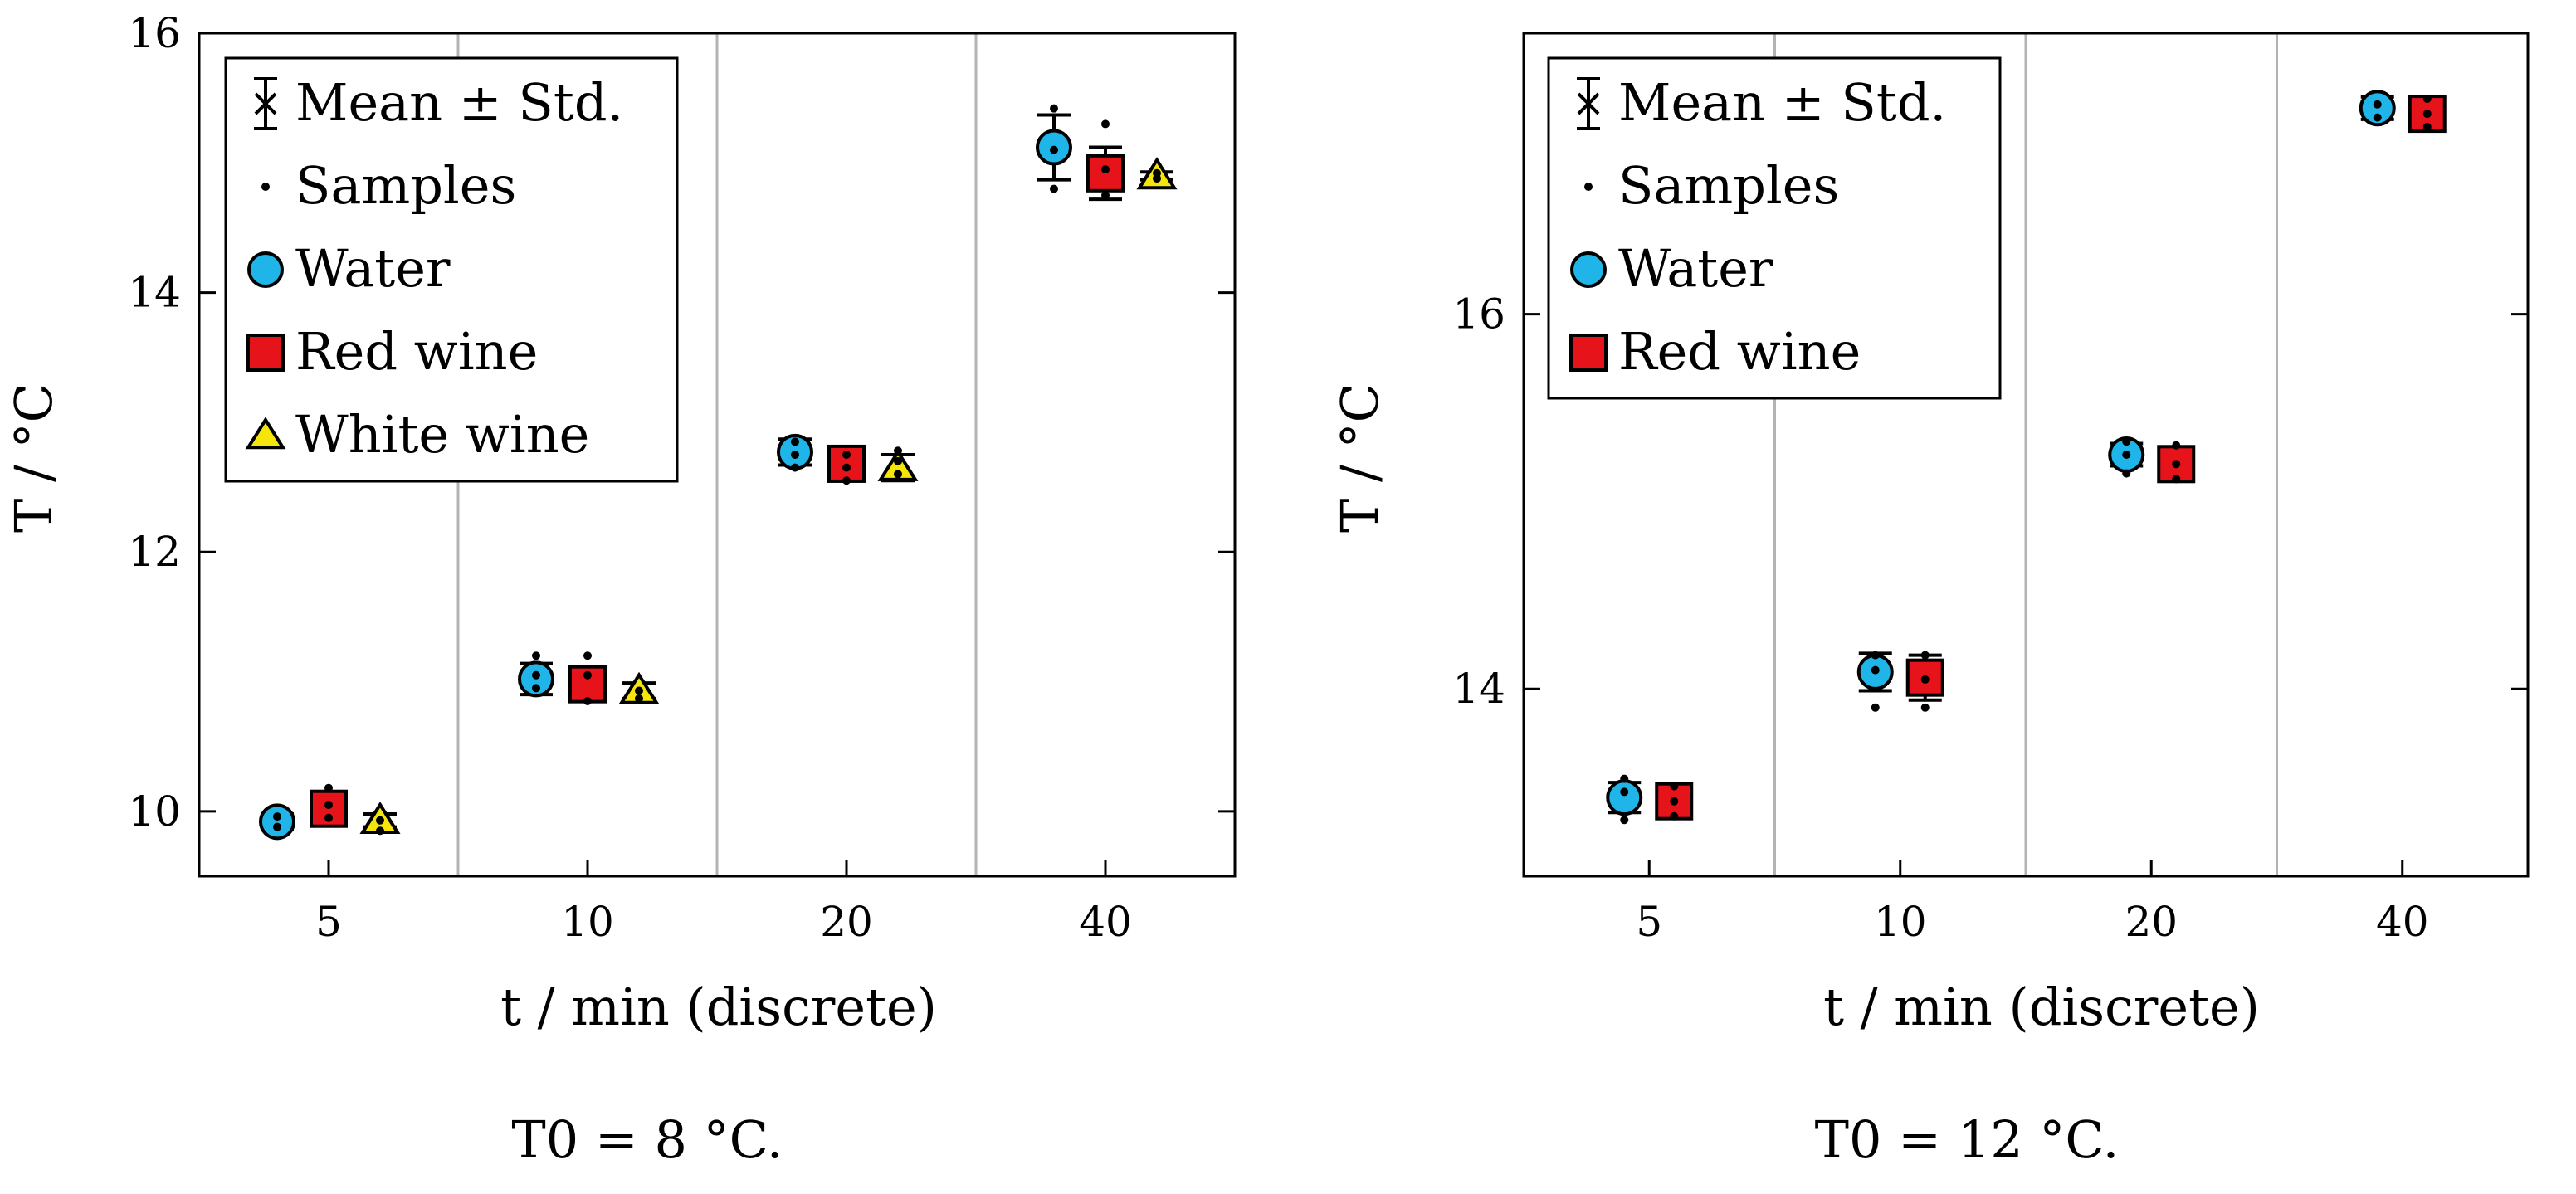  I want to click on panel-b-legend-entry-mean-std: Mean ± Std., so click(1762, 102).